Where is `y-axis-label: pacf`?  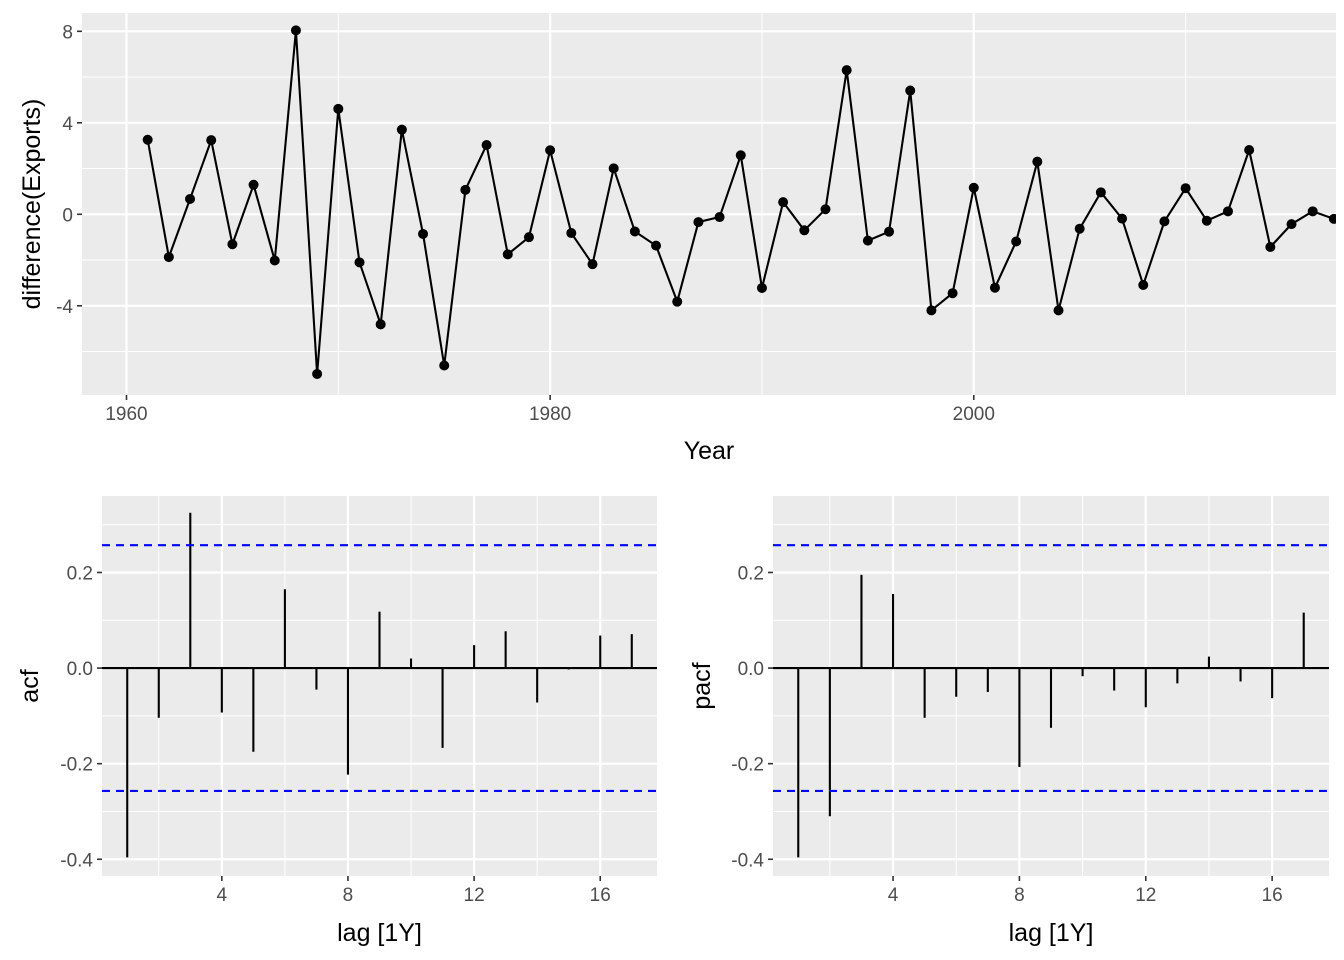
y-axis-label: pacf is located at coordinates (702, 685).